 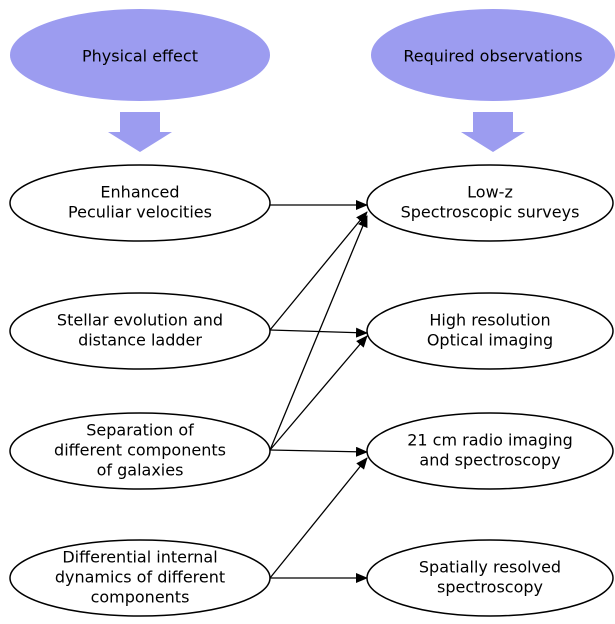 I want to click on edges, so click(x=318, y=391).